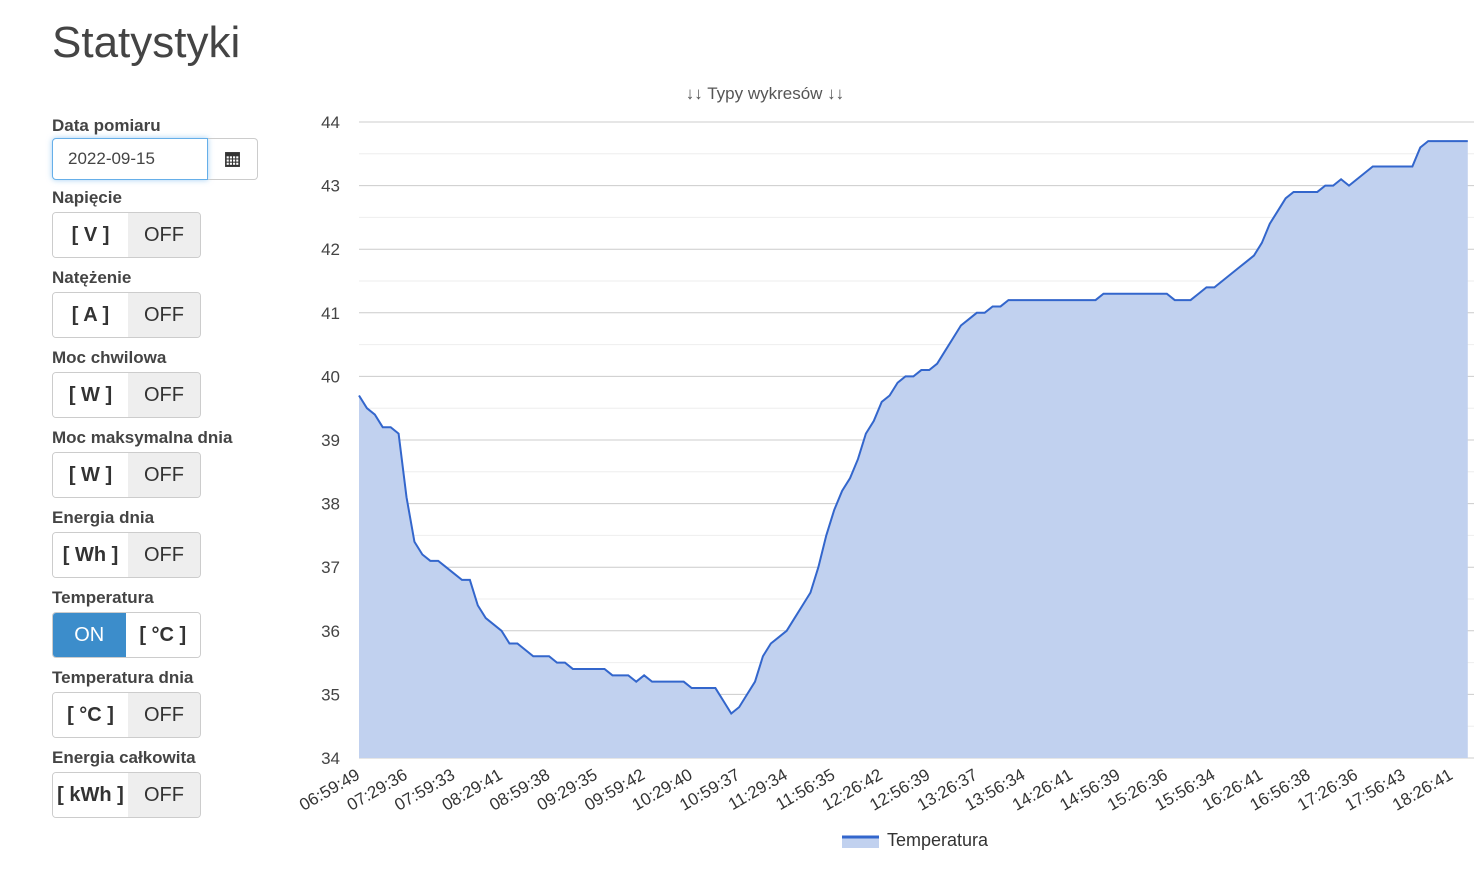 Image resolution: width=1474 pixels, height=887 pixels. What do you see at coordinates (142, 437) in the screenshot?
I see `toggle-label-moc-maksymalna-dnia: Moc maksymalna dnia` at bounding box center [142, 437].